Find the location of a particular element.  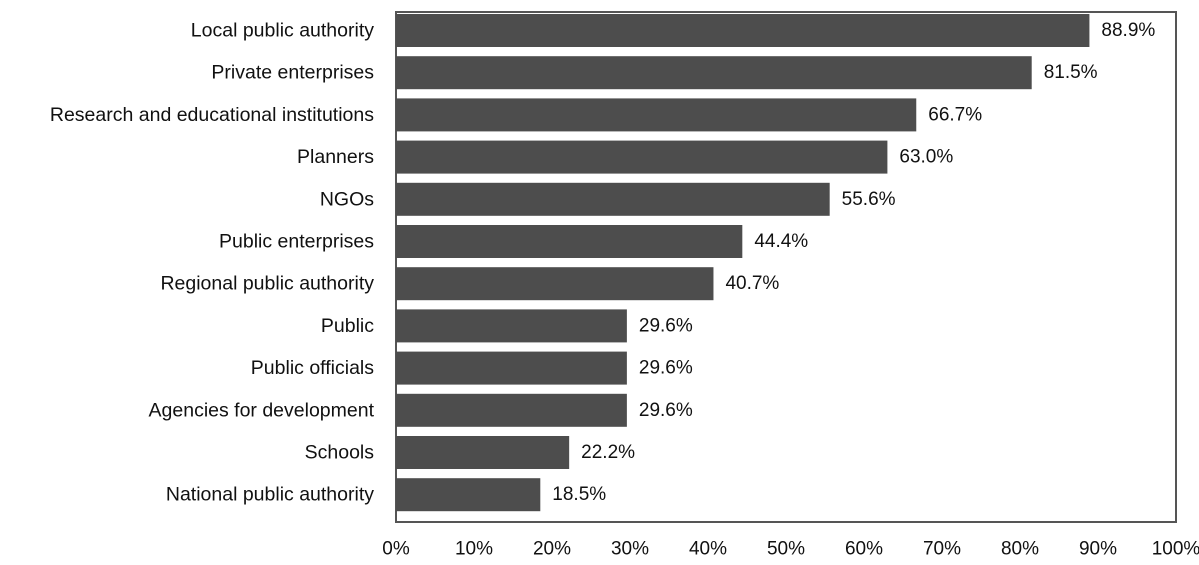

data-label: 81.5% is located at coordinates (1071, 72).